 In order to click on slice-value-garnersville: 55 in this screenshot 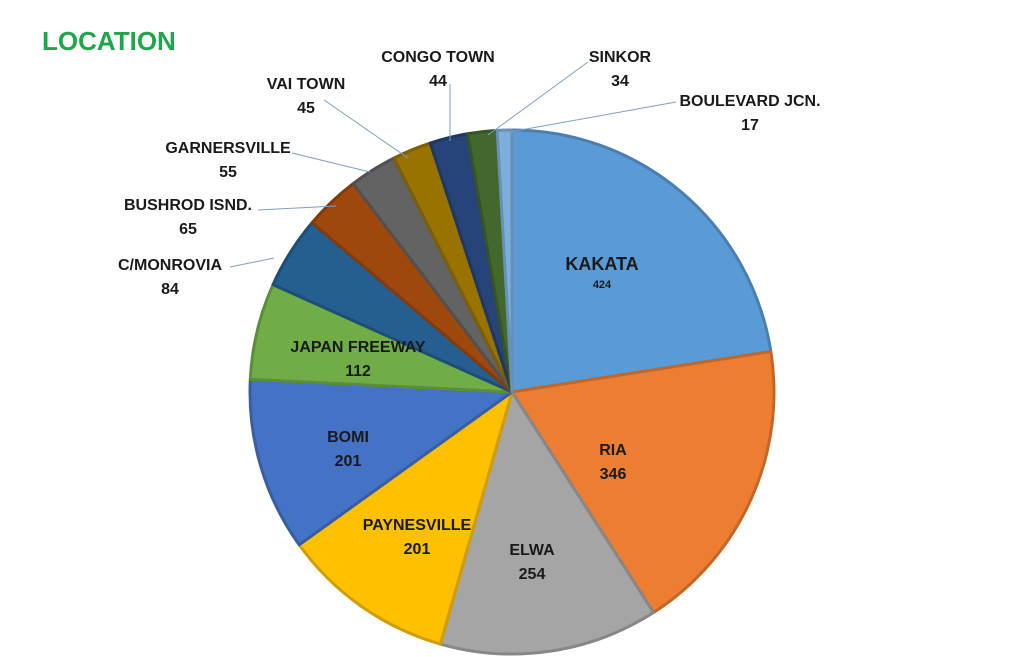, I will do `click(228, 172)`.